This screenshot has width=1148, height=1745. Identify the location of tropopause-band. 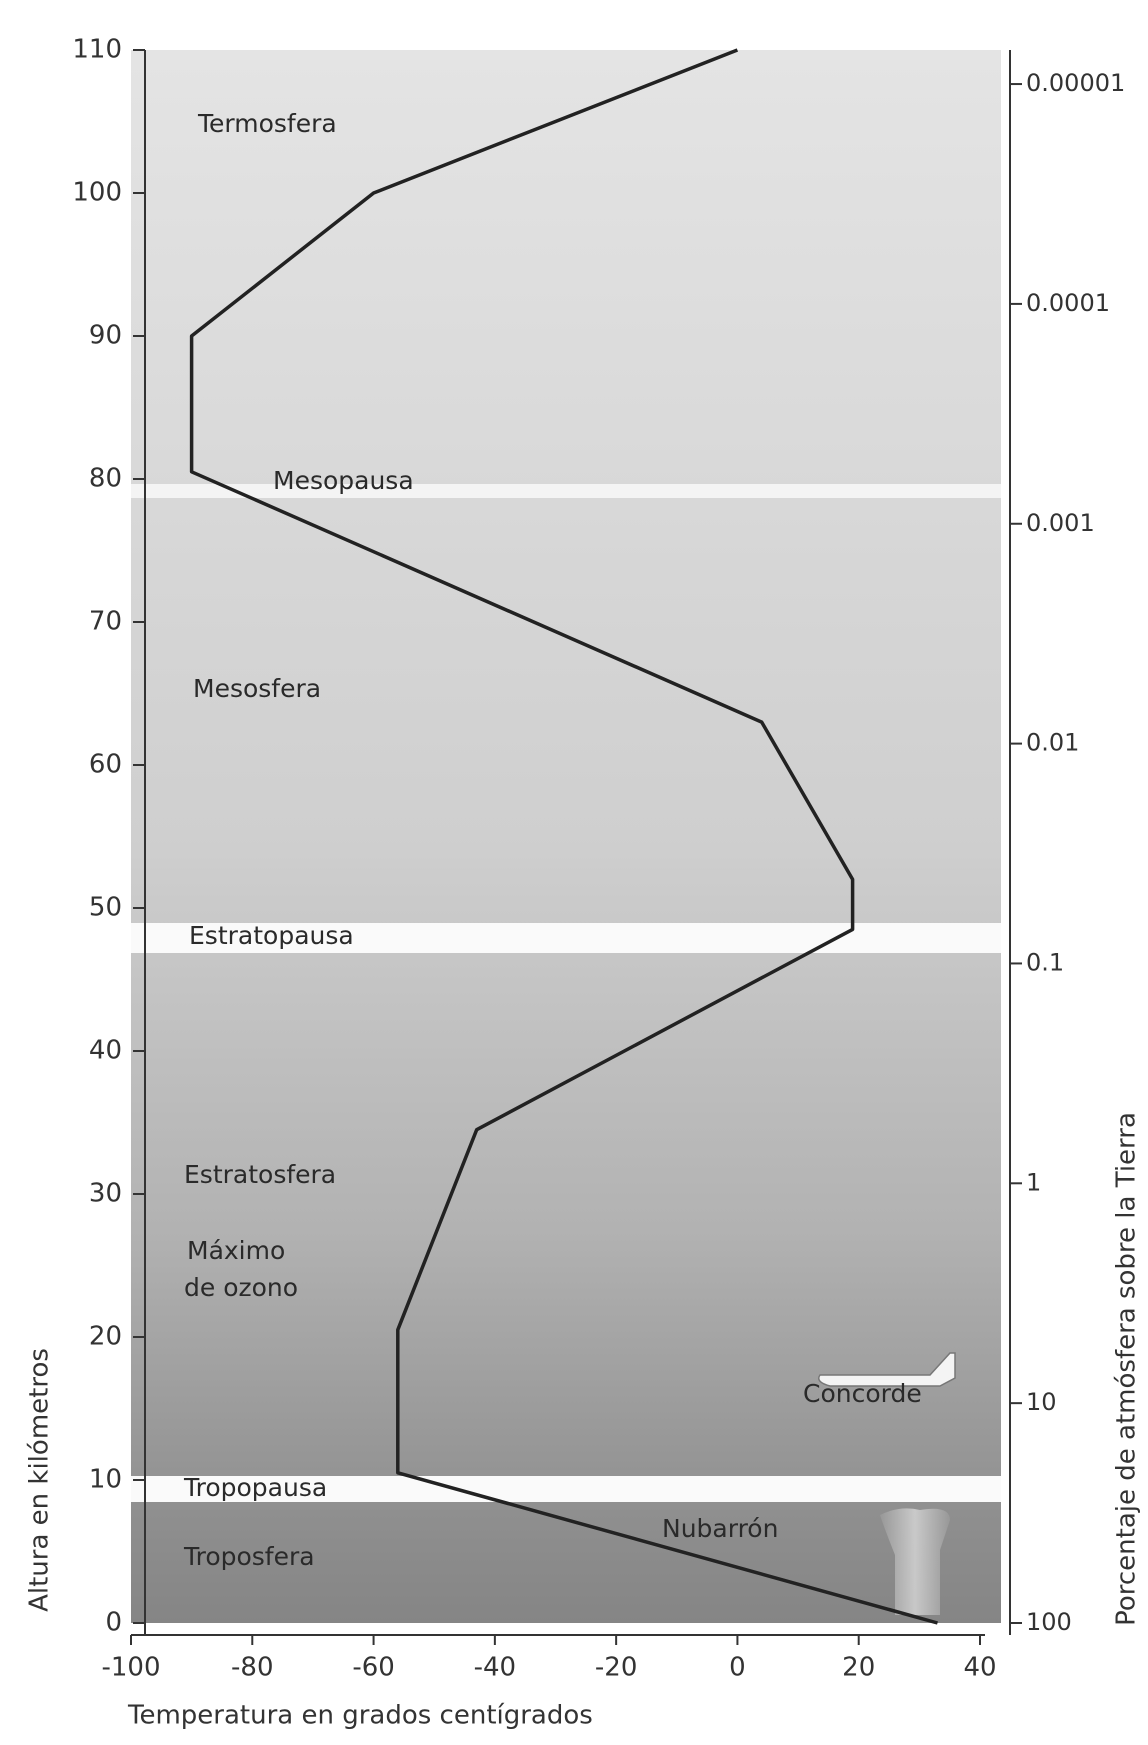
(566, 1489).